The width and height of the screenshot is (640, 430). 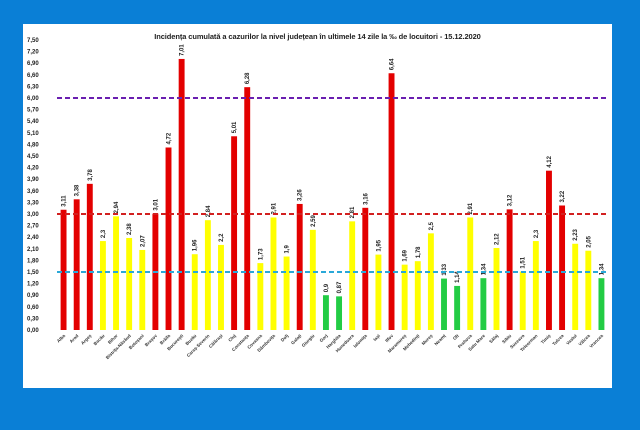 What do you see at coordinates (493, 338) in the screenshot?
I see `x-tick-label: Sălaj` at bounding box center [493, 338].